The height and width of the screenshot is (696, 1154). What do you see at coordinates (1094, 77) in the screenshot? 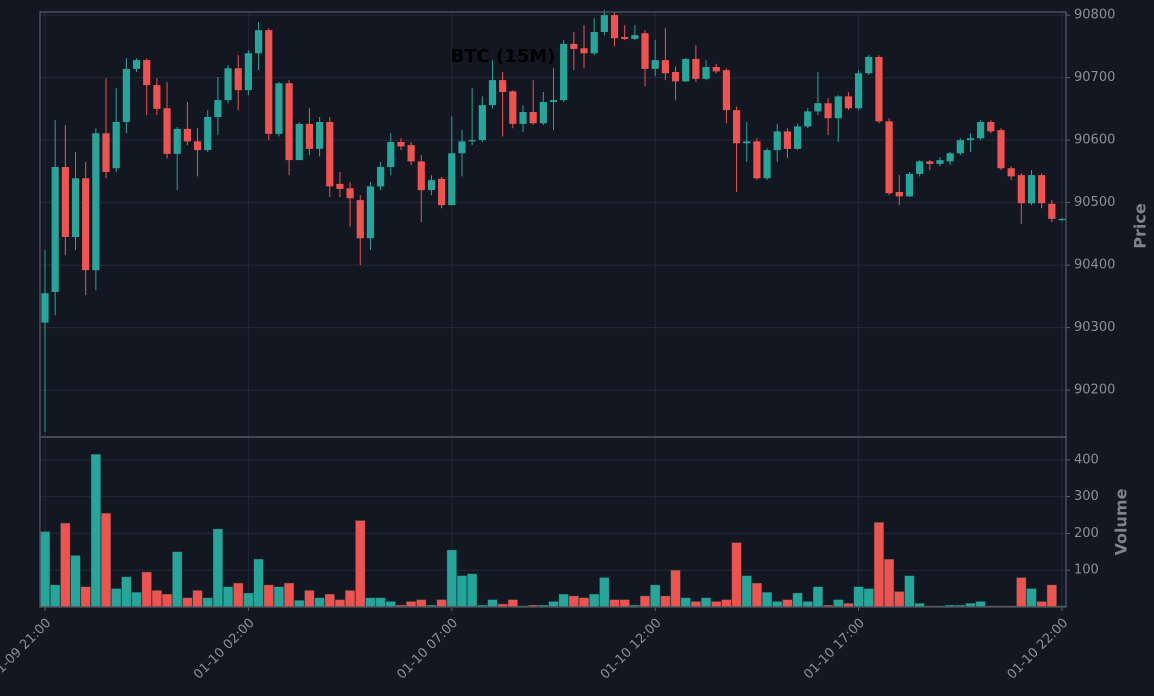
I see `y-tick-label: 90700` at bounding box center [1094, 77].